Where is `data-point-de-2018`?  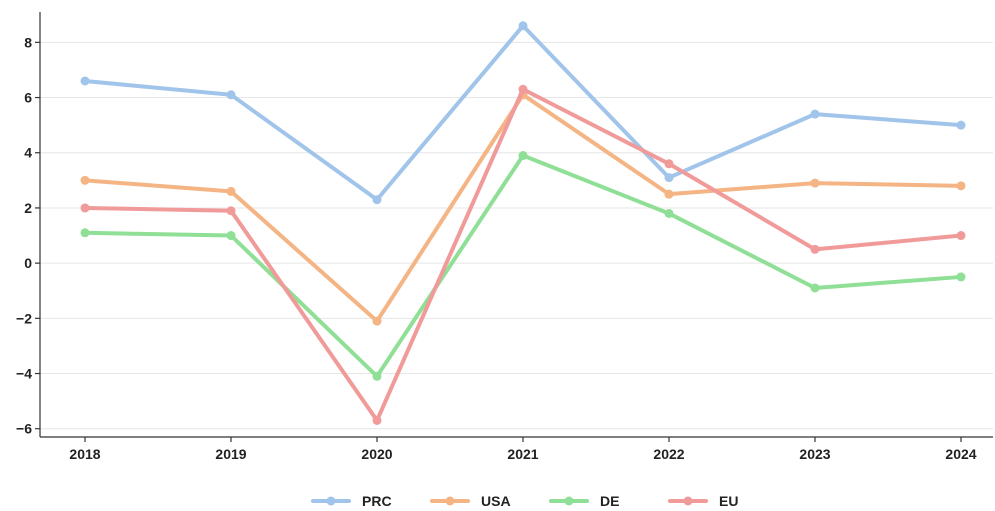 data-point-de-2018 is located at coordinates (85, 233).